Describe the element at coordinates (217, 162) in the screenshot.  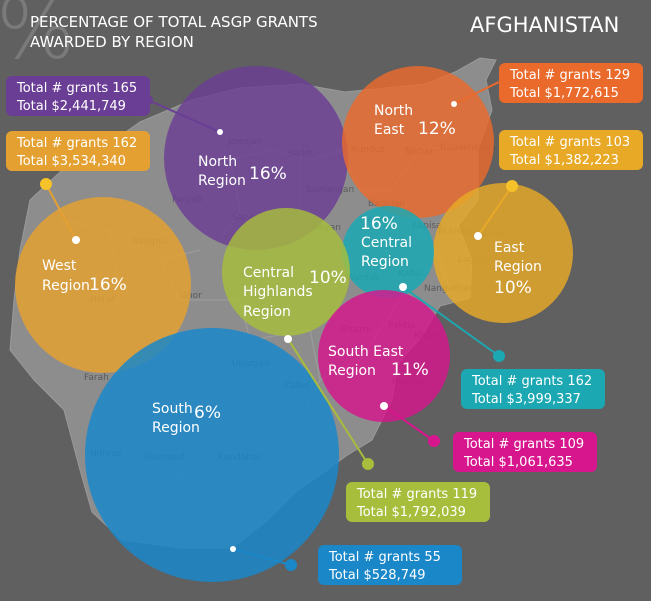
I see `north-region-name-line1: North` at that location.